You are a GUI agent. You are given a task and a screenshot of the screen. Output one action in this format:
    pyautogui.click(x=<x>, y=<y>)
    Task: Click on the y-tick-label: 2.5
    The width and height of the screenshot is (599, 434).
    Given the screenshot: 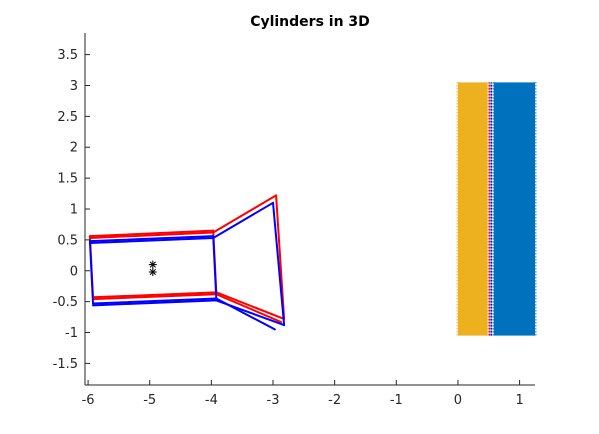 What is the action you would take?
    pyautogui.click(x=67, y=117)
    